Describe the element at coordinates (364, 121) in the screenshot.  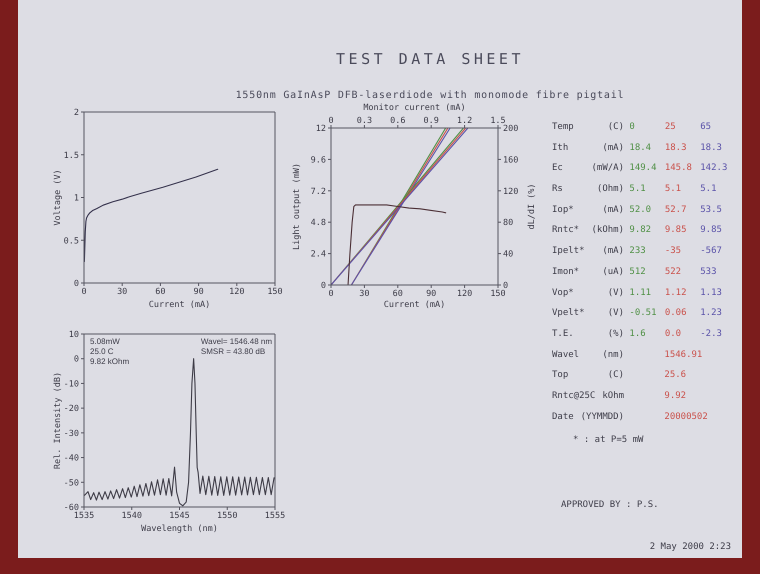
I see `x2-tick-label: 0.3` at that location.